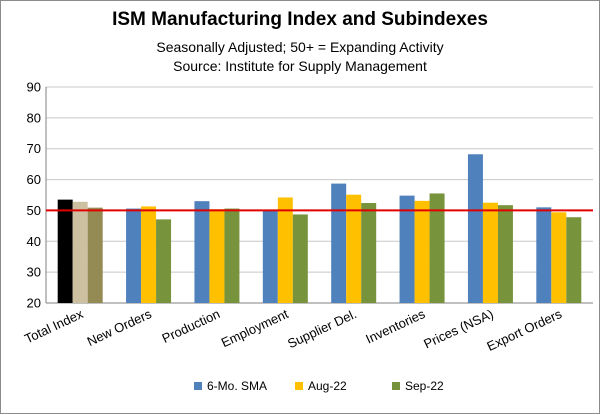 The height and width of the screenshot is (415, 600). I want to click on y-tick-label: 20, so click(34, 303).